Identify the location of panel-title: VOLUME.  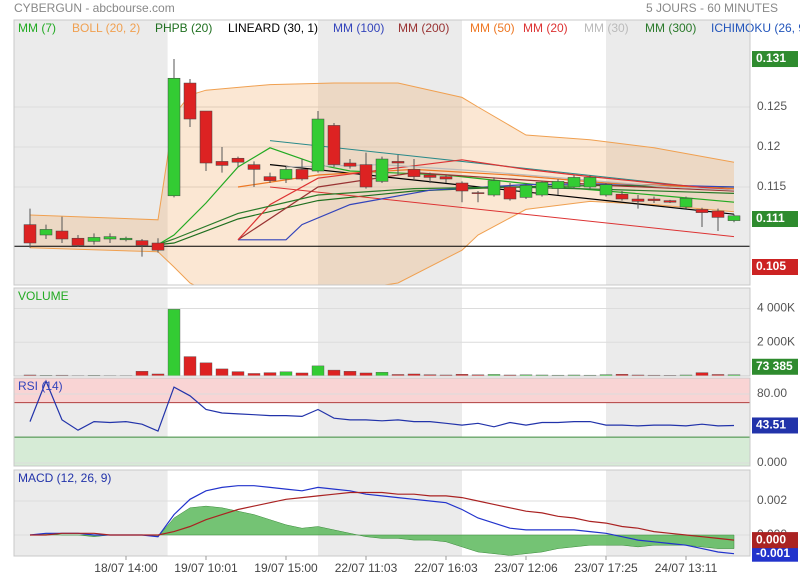
(43, 296).